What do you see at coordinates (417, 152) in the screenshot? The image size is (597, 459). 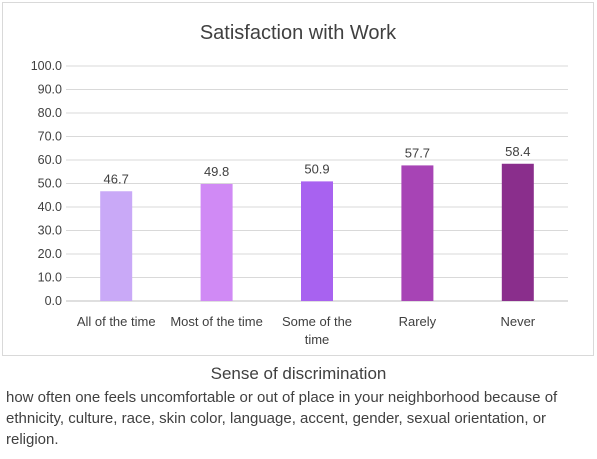 I see `data-label: 57.7` at bounding box center [417, 152].